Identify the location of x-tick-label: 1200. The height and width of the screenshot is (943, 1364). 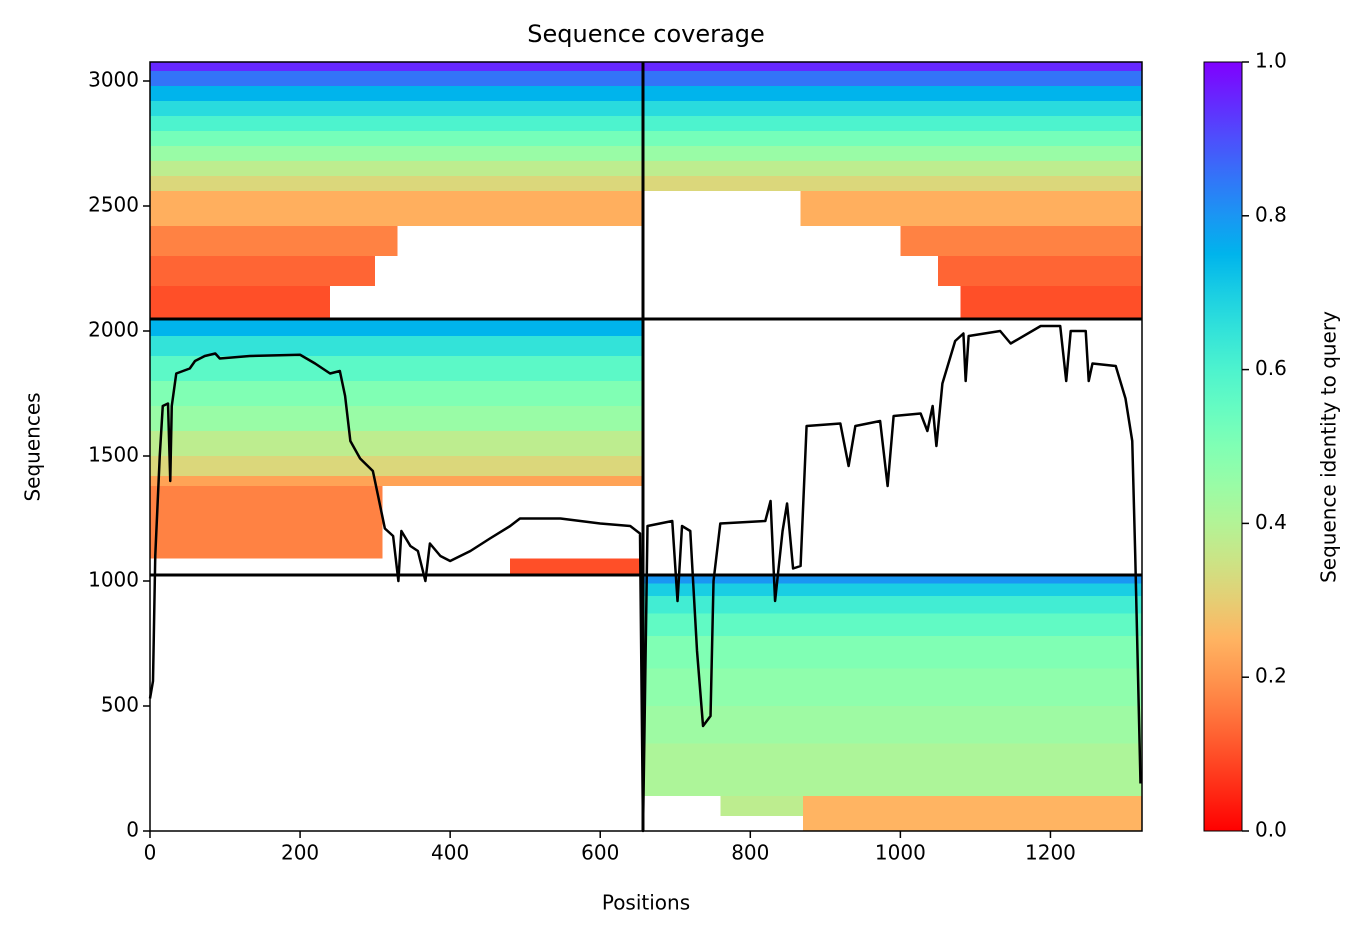
(1050, 853).